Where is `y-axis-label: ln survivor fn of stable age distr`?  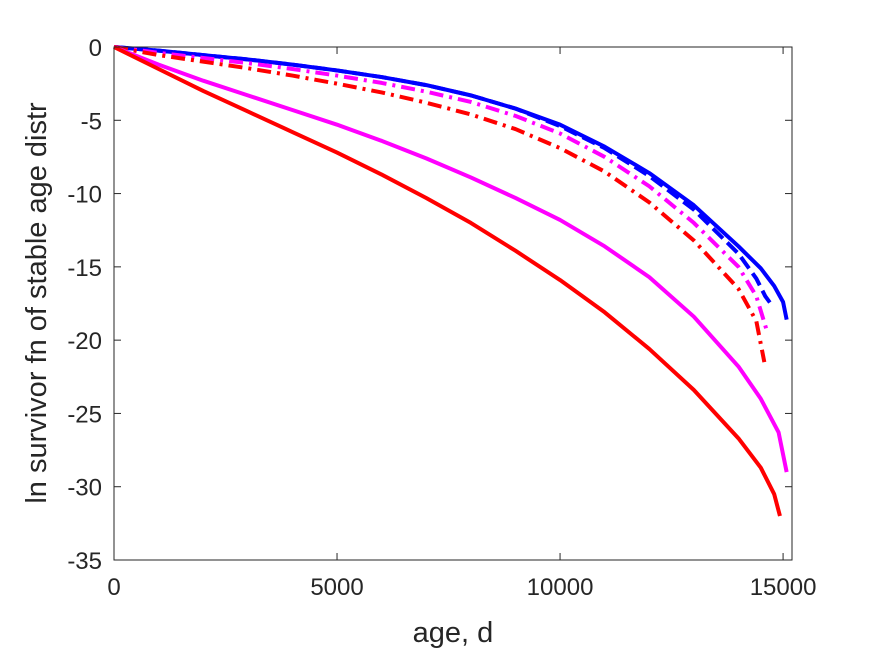
y-axis-label: ln survivor fn of stable age distr is located at coordinates (37, 303).